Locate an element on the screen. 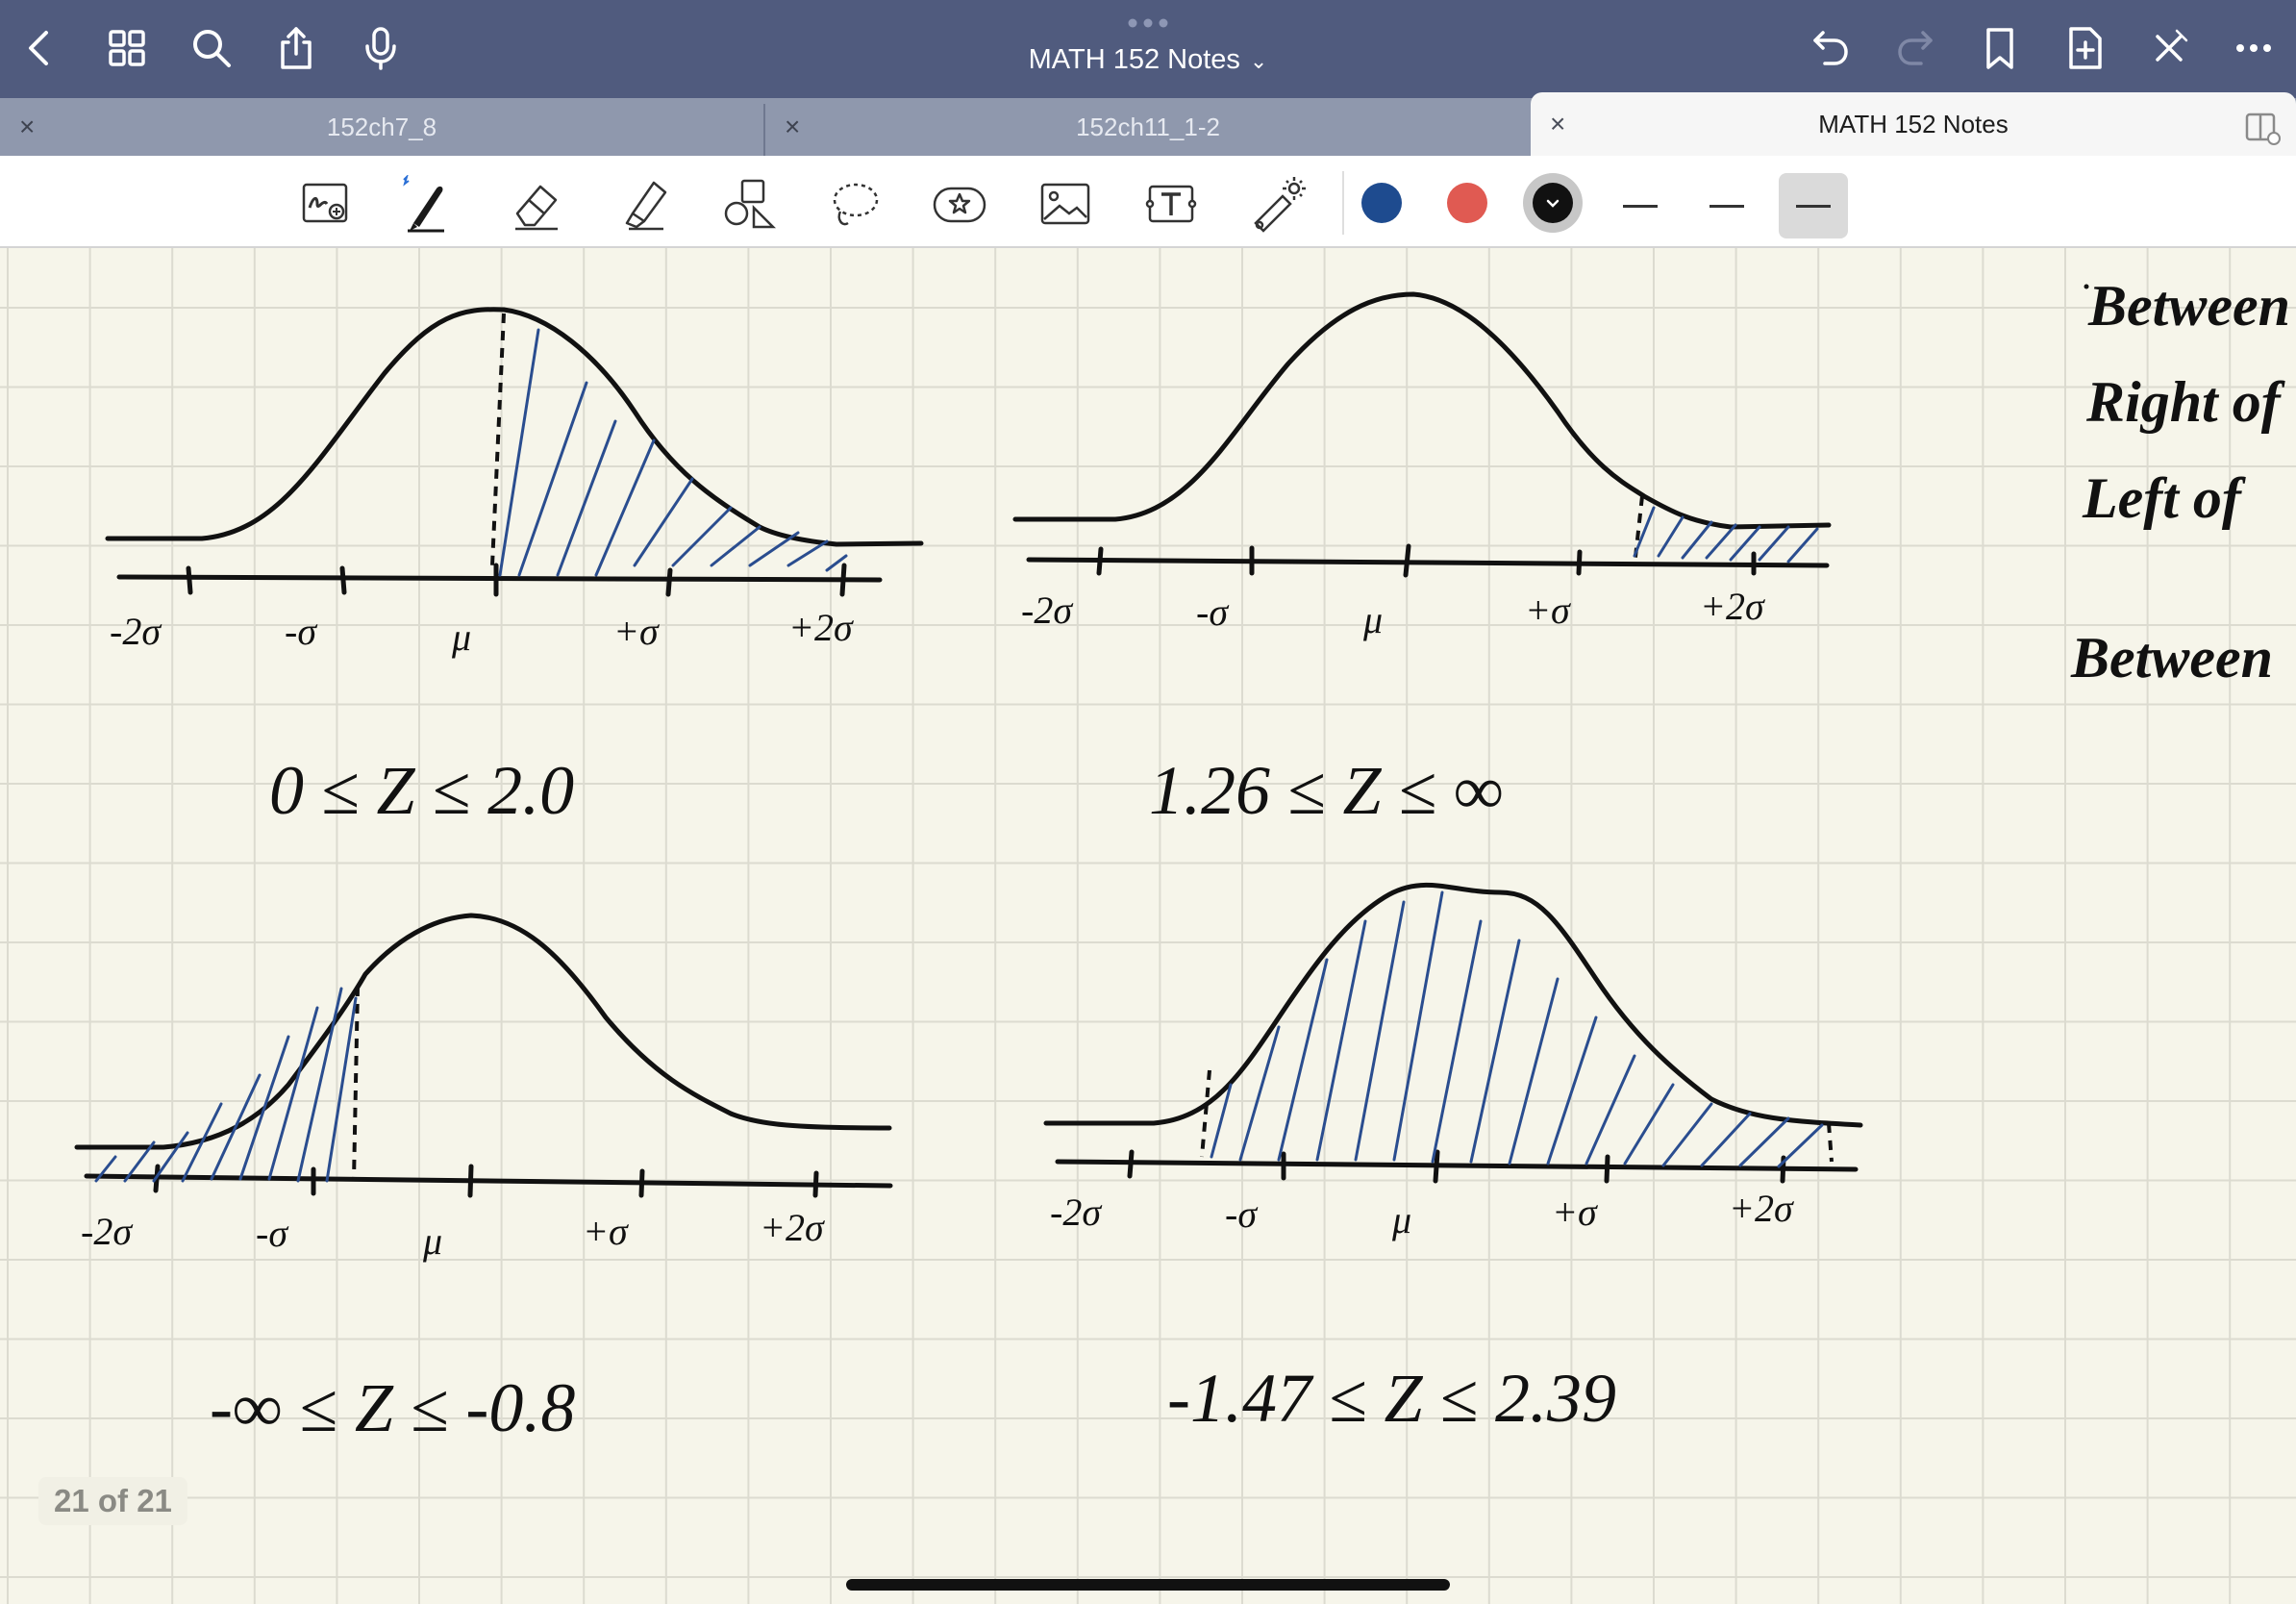 The width and height of the screenshot is (2296, 1604). share-icon is located at coordinates (296, 48).